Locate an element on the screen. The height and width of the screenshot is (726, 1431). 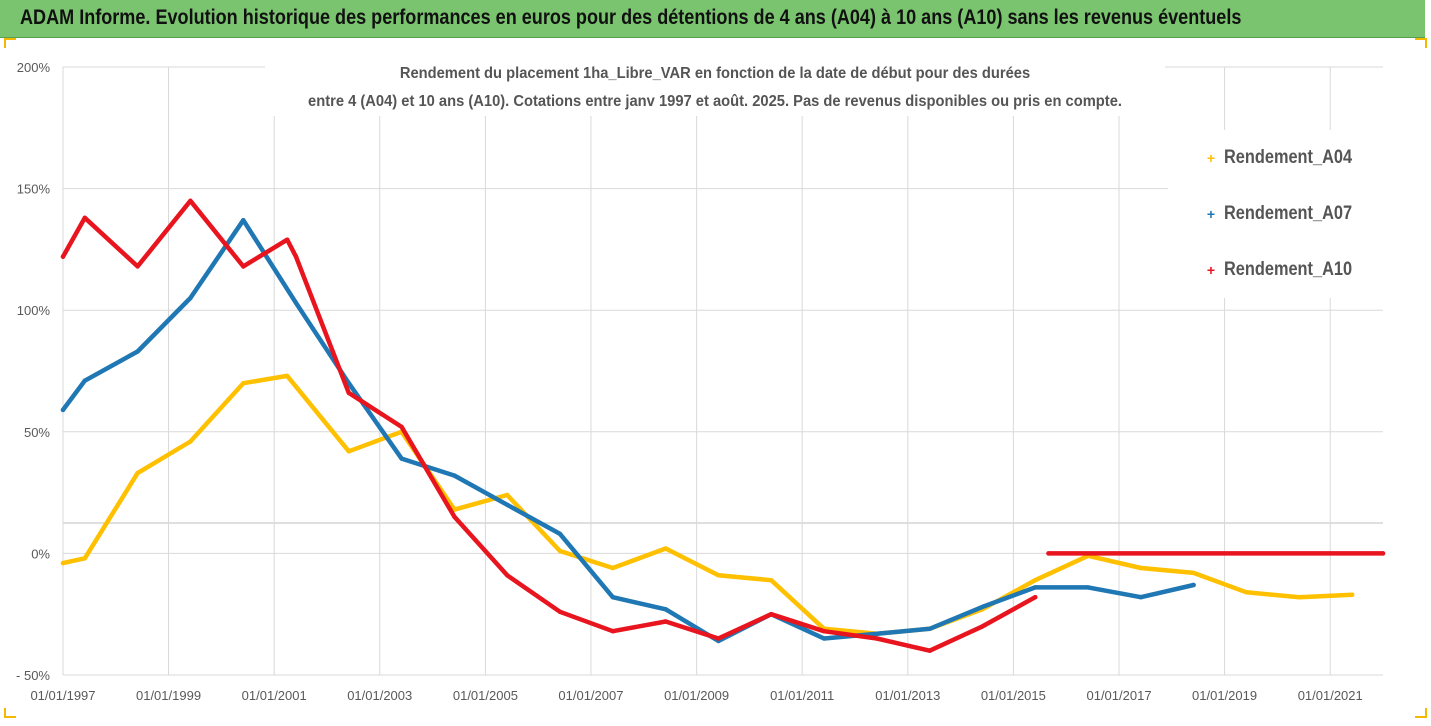
legend-item-a04: + Rendement_A04 is located at coordinates (1275, 158).